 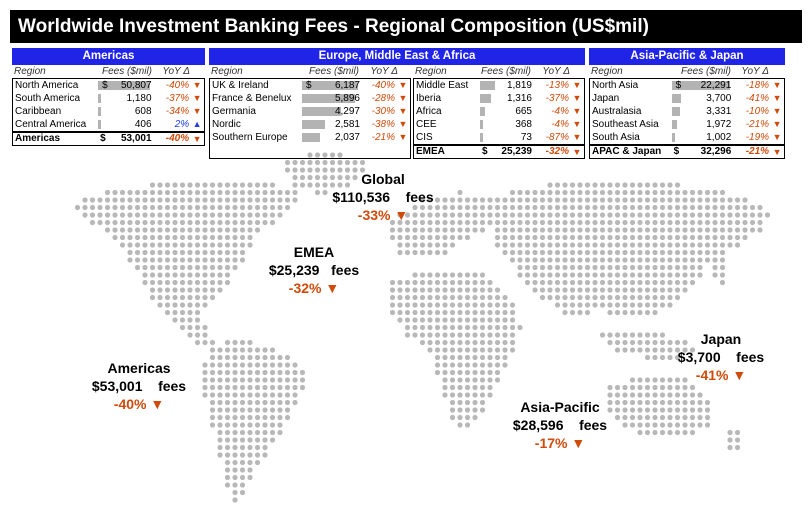 I want to click on dollar-sign: $, so click(x=103, y=138).